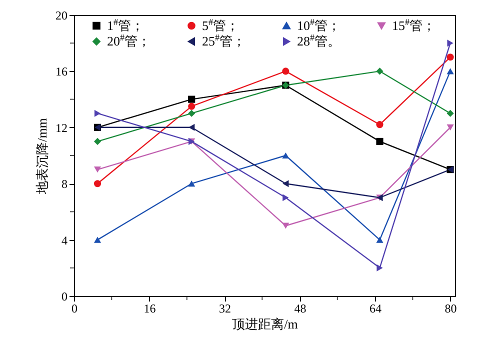  What do you see at coordinates (225, 309) in the screenshot?
I see `x-tick-label: 32` at bounding box center [225, 309].